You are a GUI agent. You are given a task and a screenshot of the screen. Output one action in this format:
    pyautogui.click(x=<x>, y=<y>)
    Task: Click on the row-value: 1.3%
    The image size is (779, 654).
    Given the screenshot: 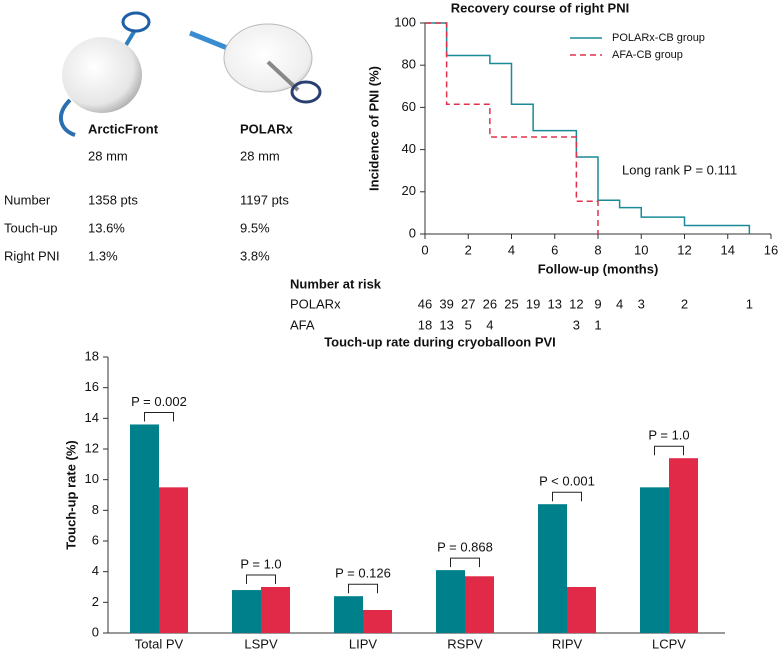 What is the action you would take?
    pyautogui.click(x=103, y=255)
    